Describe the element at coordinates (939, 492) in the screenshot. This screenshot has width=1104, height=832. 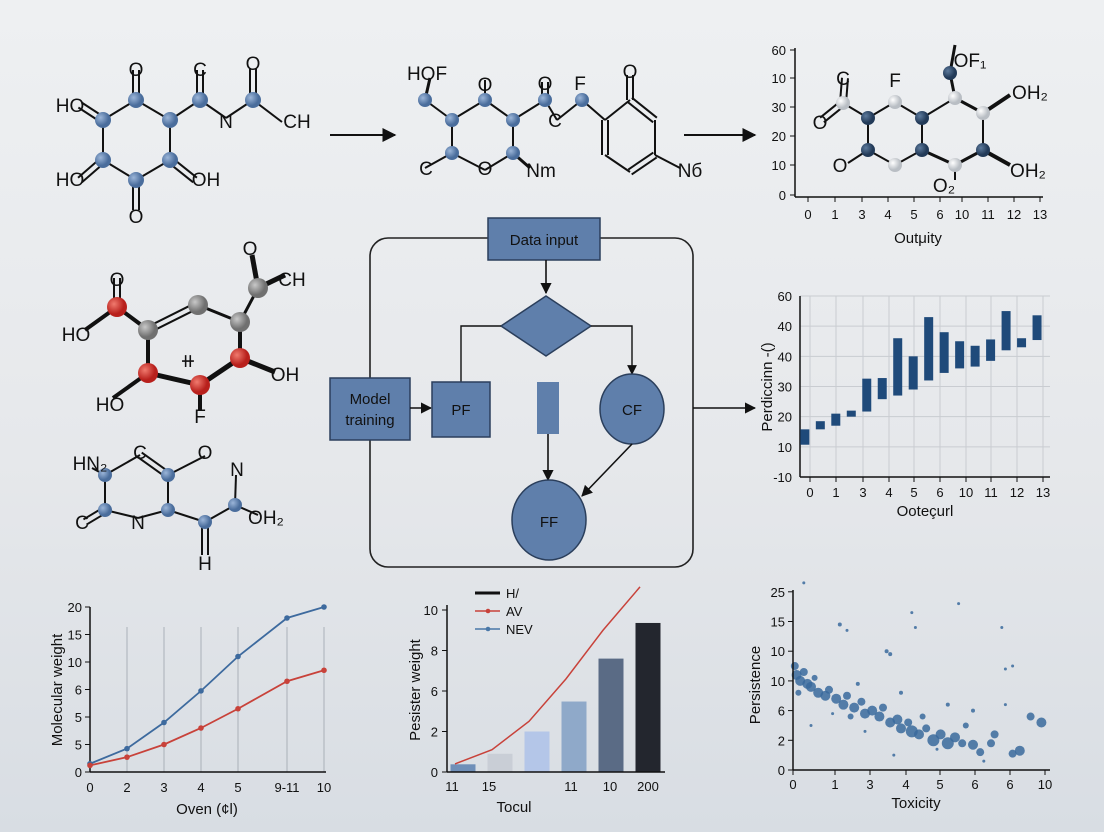
I see `x-tick-label: 6` at that location.